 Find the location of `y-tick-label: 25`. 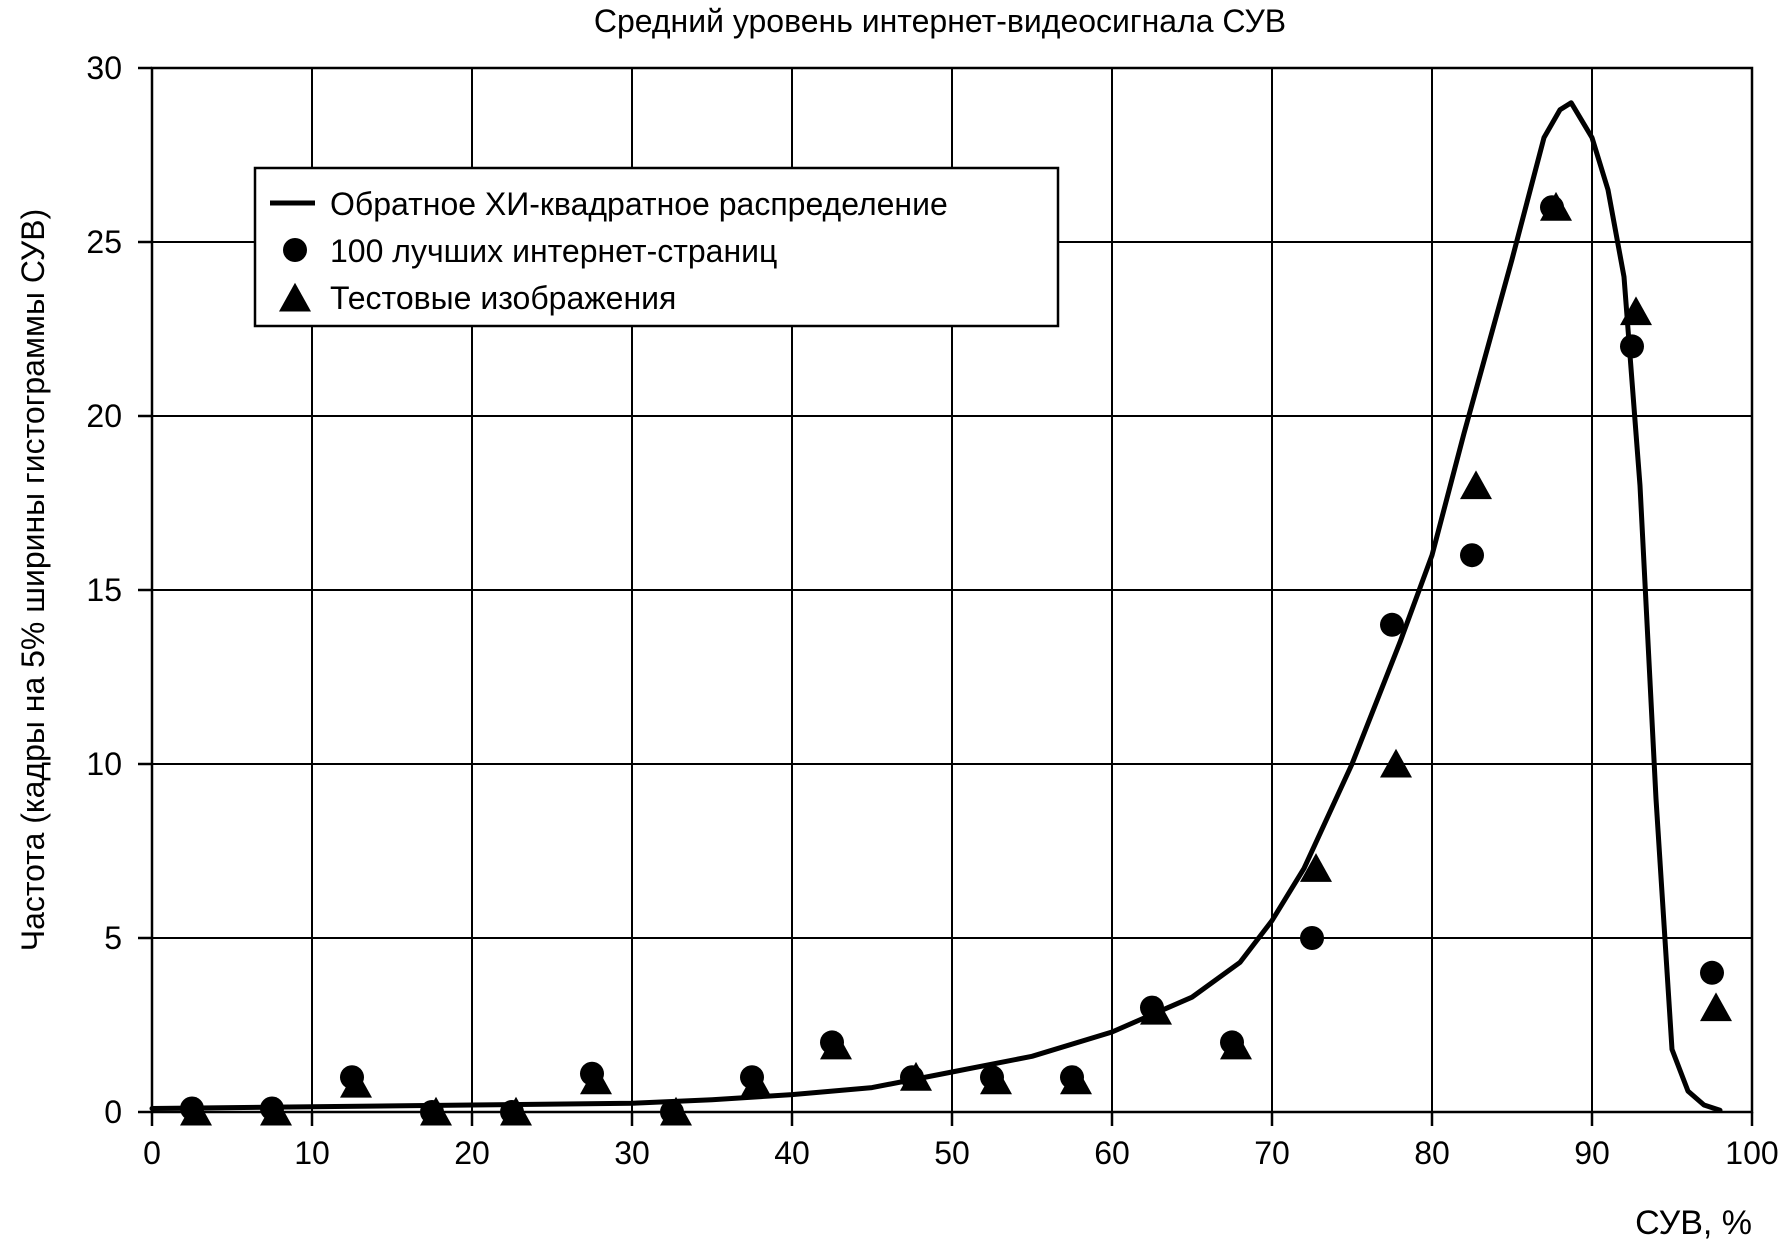

y-tick-label: 25 is located at coordinates (104, 242).